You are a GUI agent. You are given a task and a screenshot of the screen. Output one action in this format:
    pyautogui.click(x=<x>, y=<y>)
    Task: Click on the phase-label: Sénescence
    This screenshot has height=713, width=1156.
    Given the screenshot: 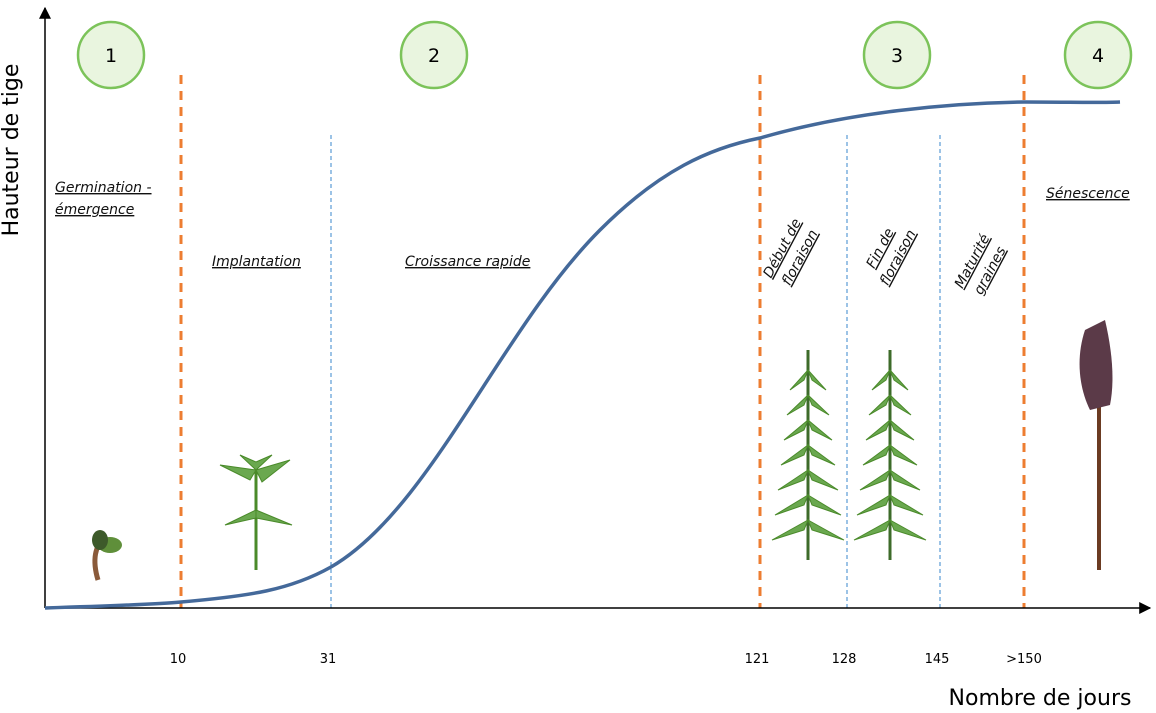 What is the action you would take?
    pyautogui.click(x=1088, y=194)
    